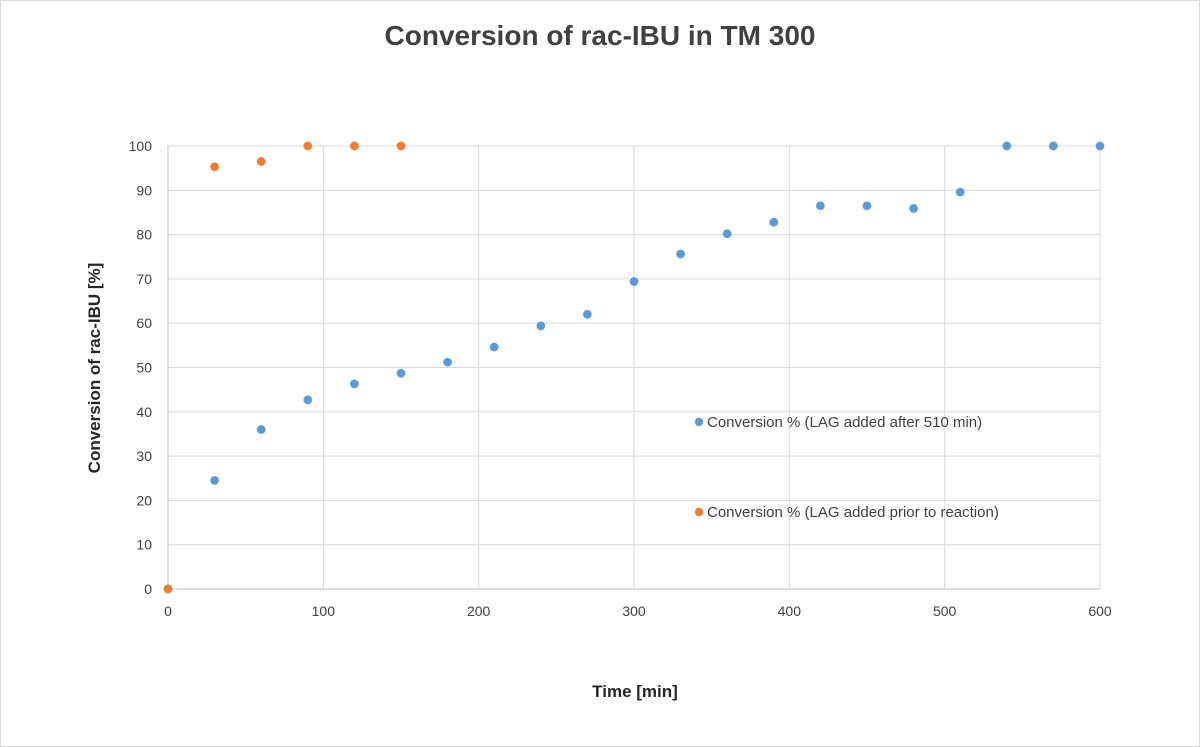 This screenshot has width=1200, height=747. I want to click on y-tick-label: 100, so click(141, 146).